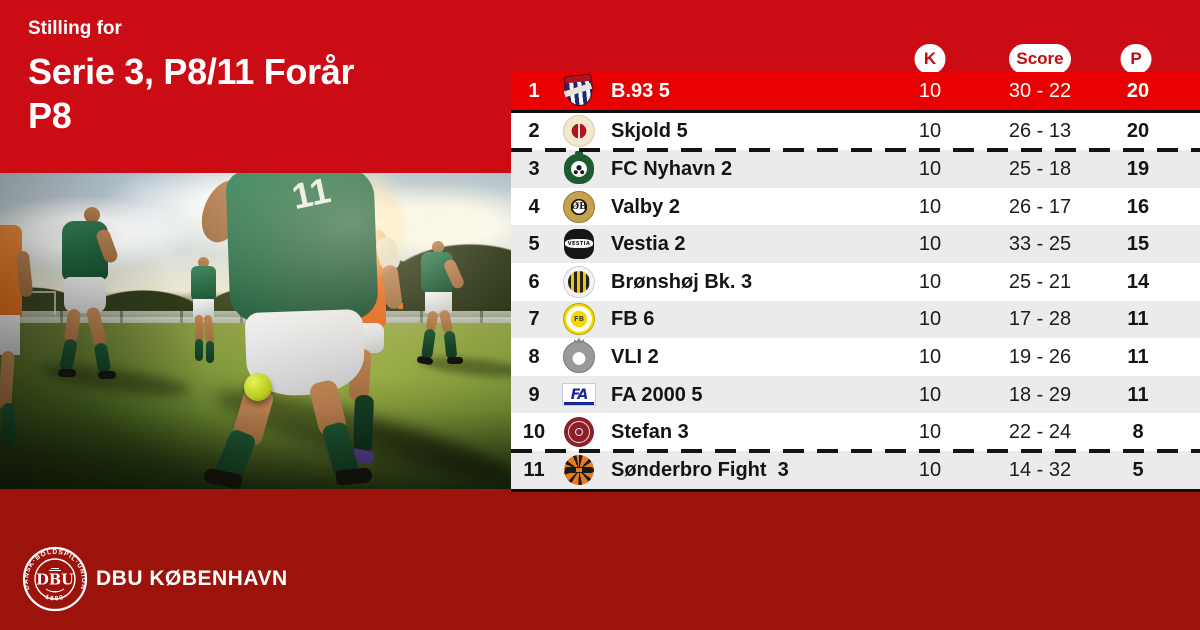 This screenshot has height=630, width=1200. What do you see at coordinates (635, 356) in the screenshot?
I see `team-name: VLI 2` at bounding box center [635, 356].